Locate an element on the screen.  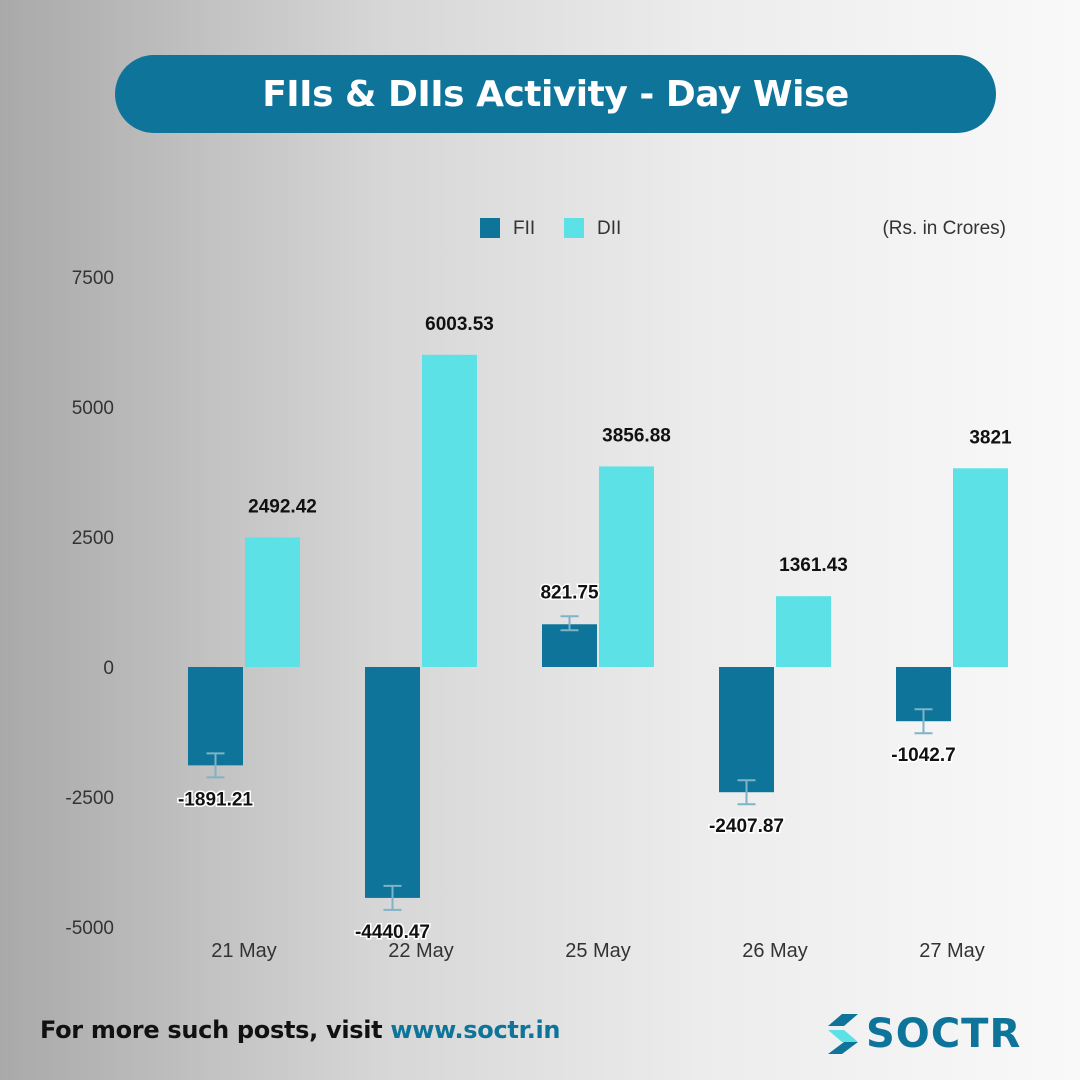
legend-label-dii: DII is located at coordinates (609, 228).